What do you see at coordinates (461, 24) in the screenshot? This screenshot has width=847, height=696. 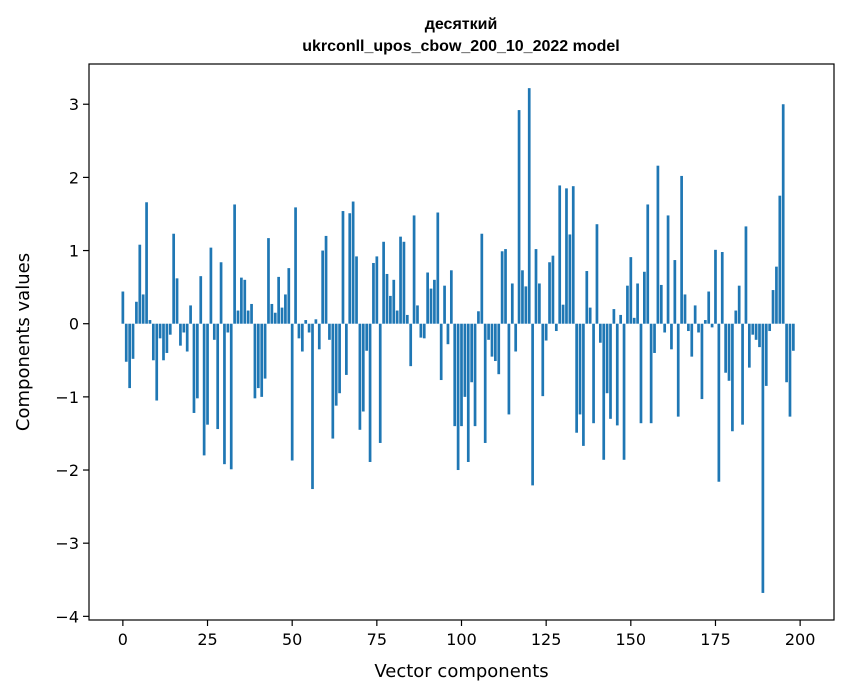 I see `chart-title: десяткий` at bounding box center [461, 24].